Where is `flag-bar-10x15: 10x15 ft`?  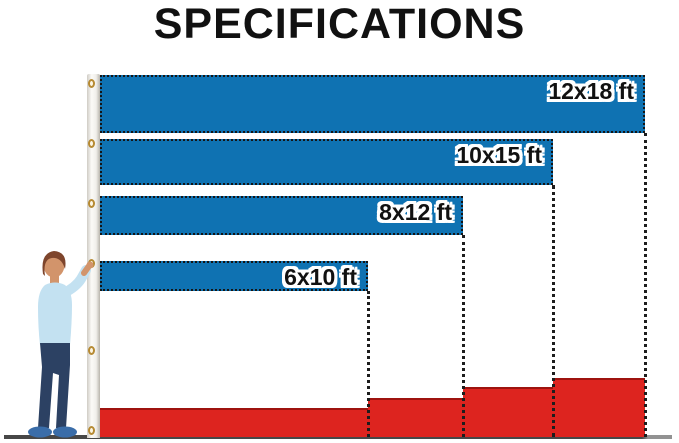
flag-bar-10x15: 10x15 ft is located at coordinates (326, 162).